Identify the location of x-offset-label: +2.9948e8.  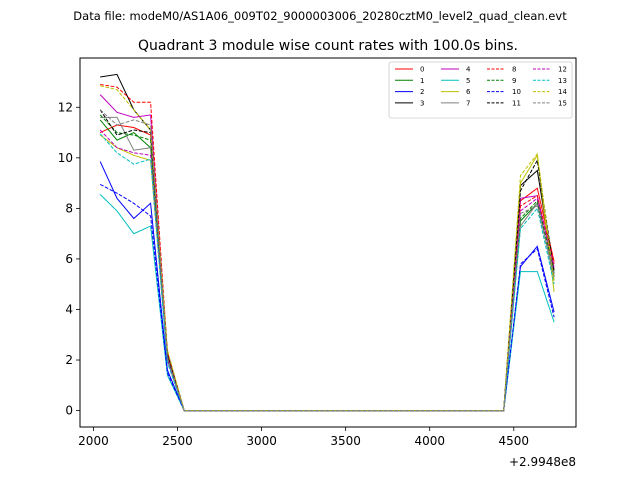
(542, 462).